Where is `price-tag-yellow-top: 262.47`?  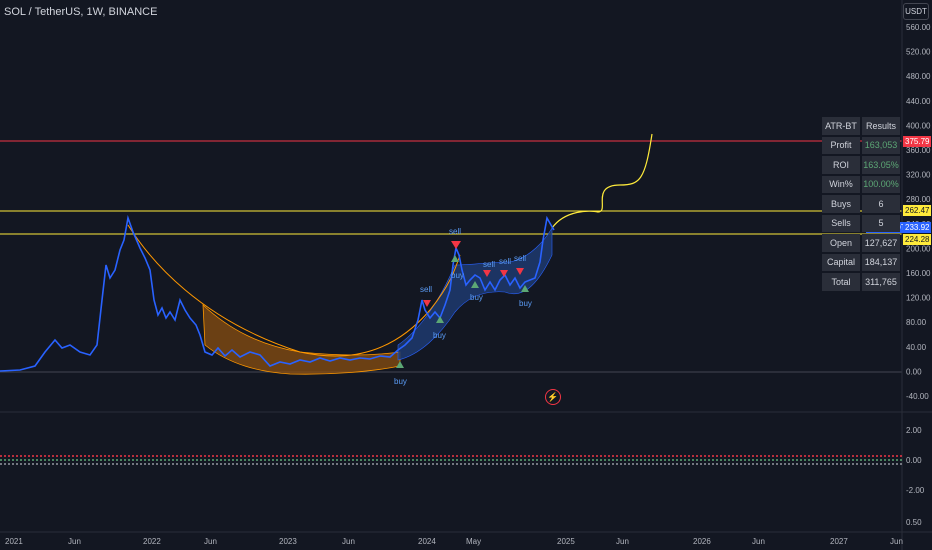 price-tag-yellow-top: 262.47 is located at coordinates (917, 210).